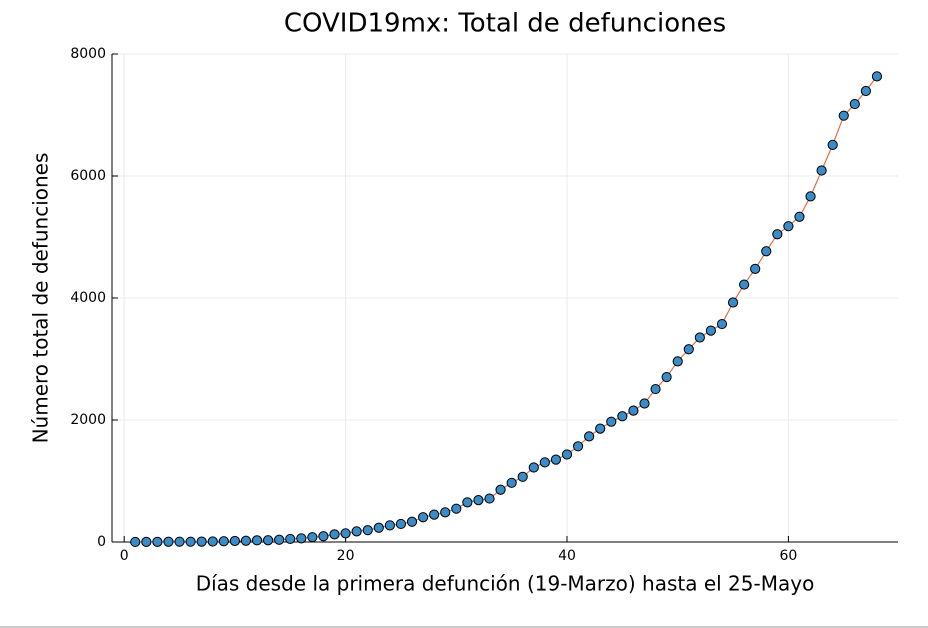  Describe the element at coordinates (567, 556) in the screenshot. I see `x-tick-label: 40` at that location.